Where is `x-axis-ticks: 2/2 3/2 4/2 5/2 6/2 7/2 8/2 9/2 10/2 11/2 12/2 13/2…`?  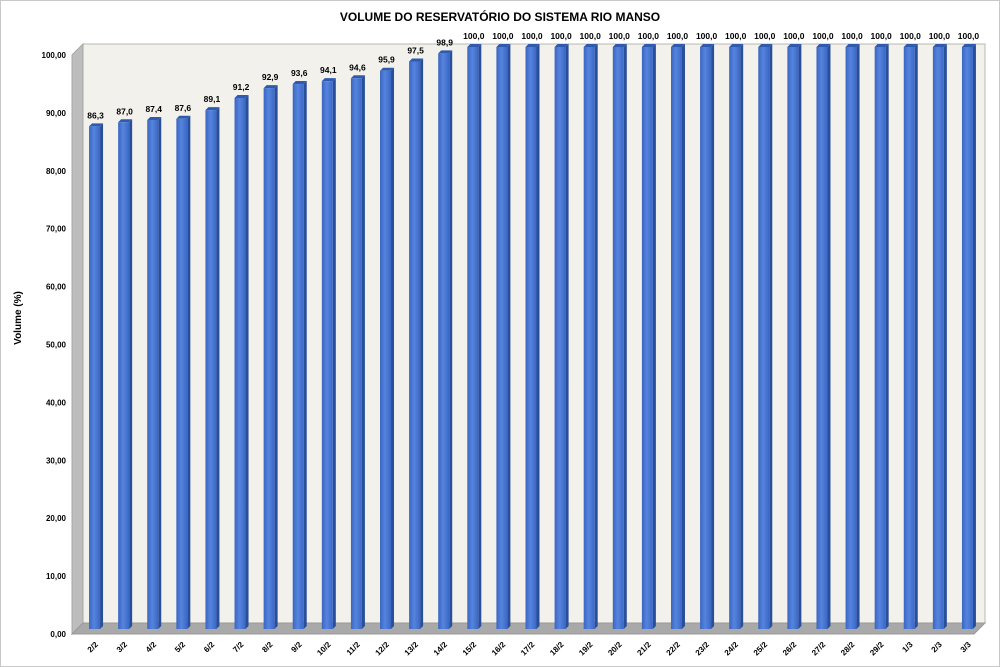
x-axis-ticks: 2/2 3/2 4/2 5/2 6/2 7/2 8/2 9/2 10/2 11/2 12/2 13/2… is located at coordinates (530, 649).